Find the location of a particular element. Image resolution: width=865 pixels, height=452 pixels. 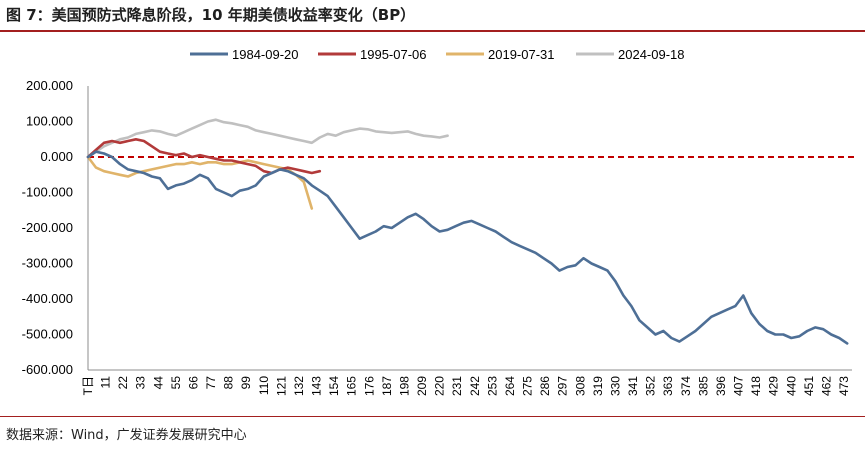

x-tick-label: 220 is located at coordinates (440, 386).